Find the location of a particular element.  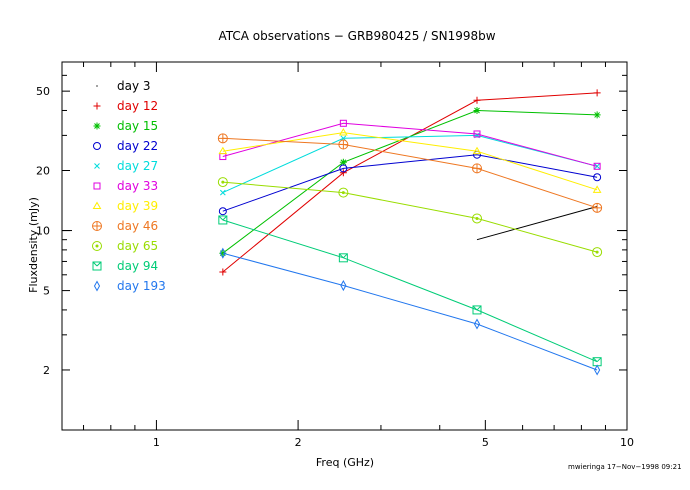

x-tick-label: 5 is located at coordinates (485, 442).